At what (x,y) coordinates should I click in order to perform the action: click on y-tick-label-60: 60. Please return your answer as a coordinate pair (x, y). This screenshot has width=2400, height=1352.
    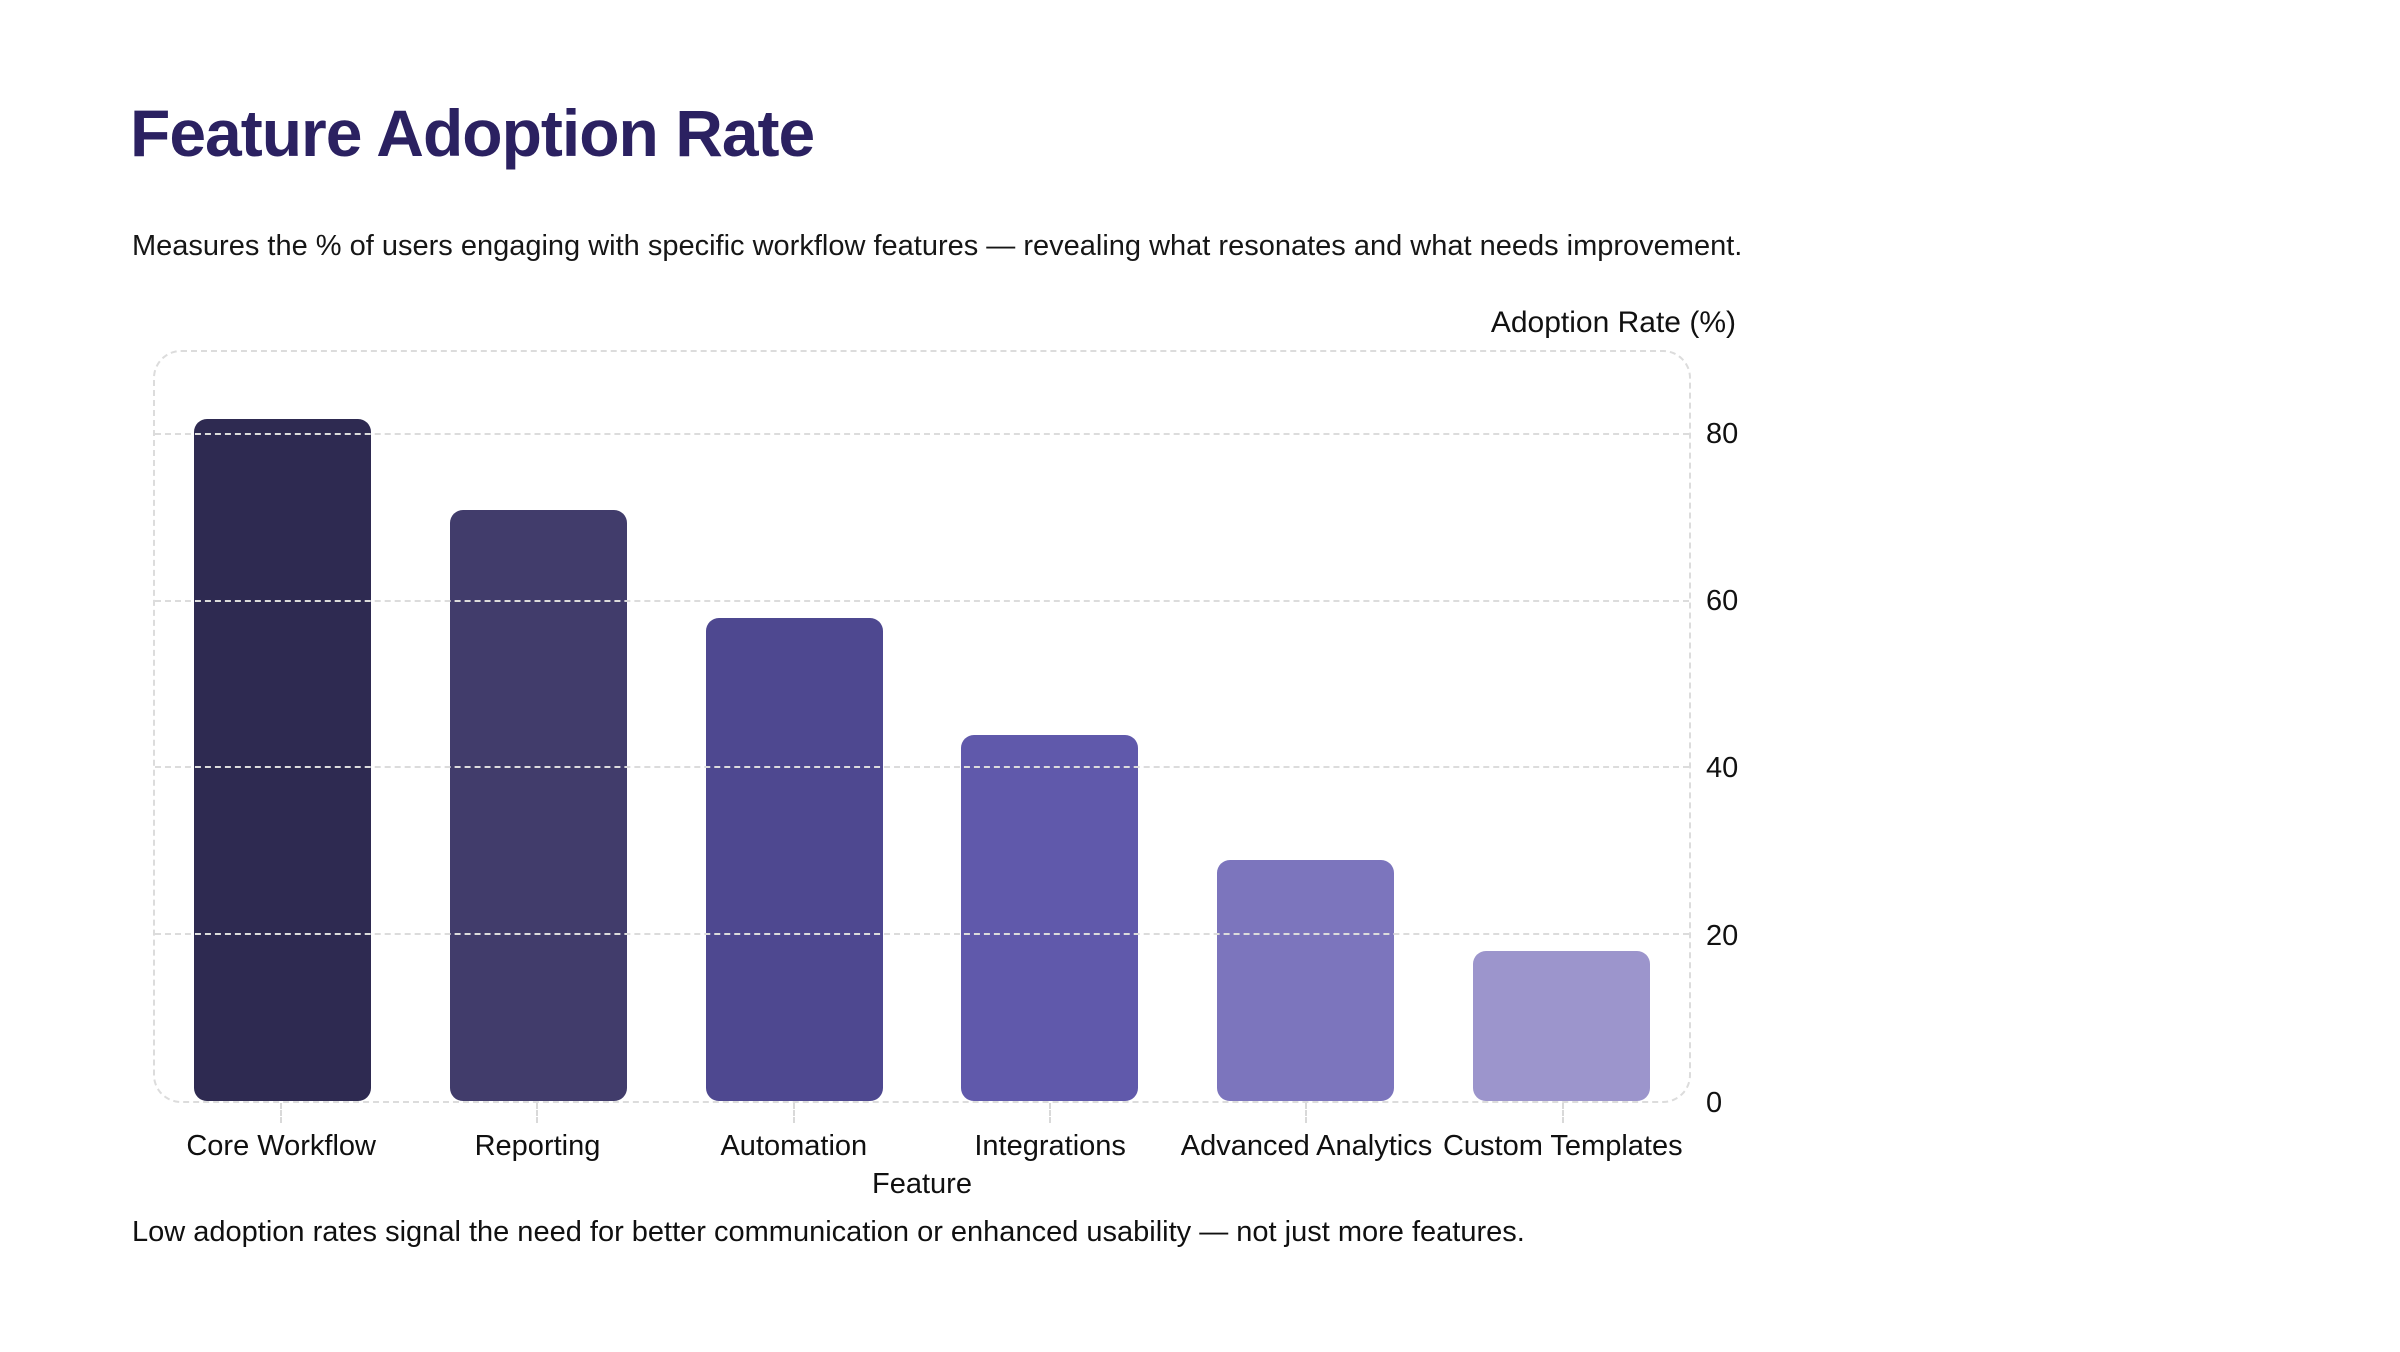
    Looking at the image, I should click on (1722, 601).